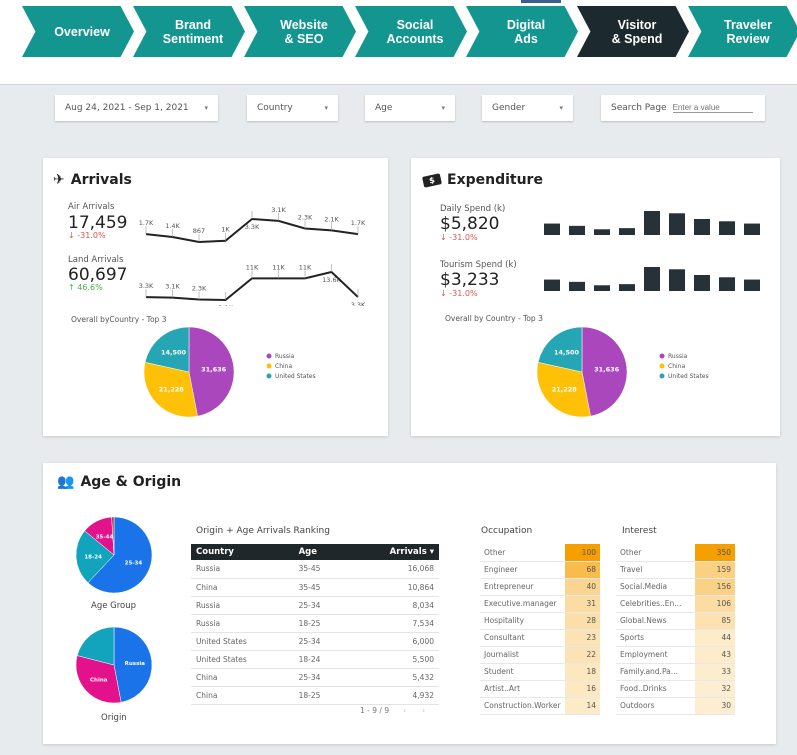  I want to click on value-cell: 30, so click(715, 706).